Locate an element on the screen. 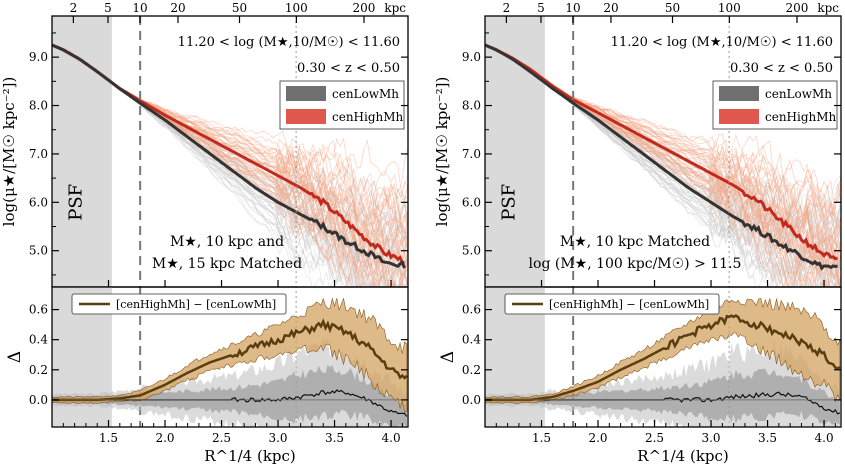  match-annotation-line2: log (M★, 100 kpc/M☉) > 11.5 is located at coordinates (635, 264).